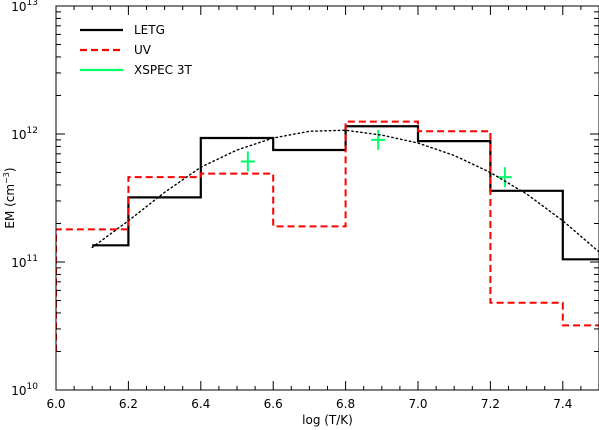 The width and height of the screenshot is (599, 430). I want to click on legend-item-xspec-3t: XSPEC 3T, so click(136, 70).